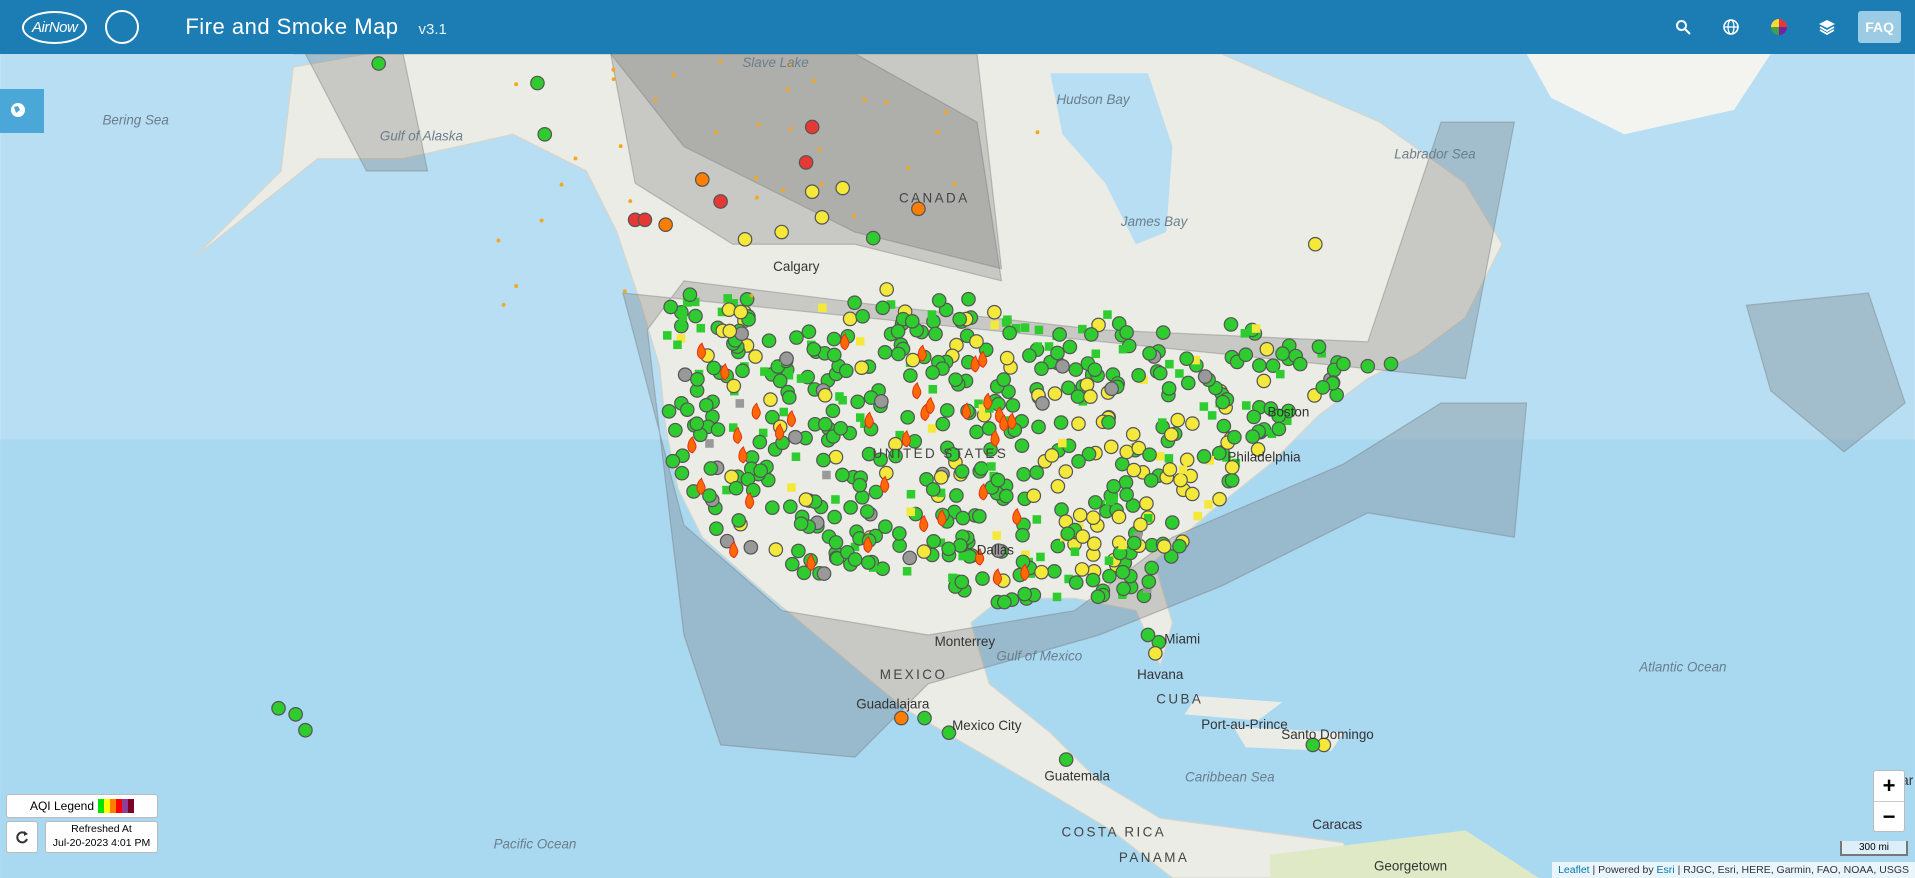 The width and height of the screenshot is (1915, 878). Describe the element at coordinates (1779, 27) in the screenshot. I see `aqi-button` at that location.